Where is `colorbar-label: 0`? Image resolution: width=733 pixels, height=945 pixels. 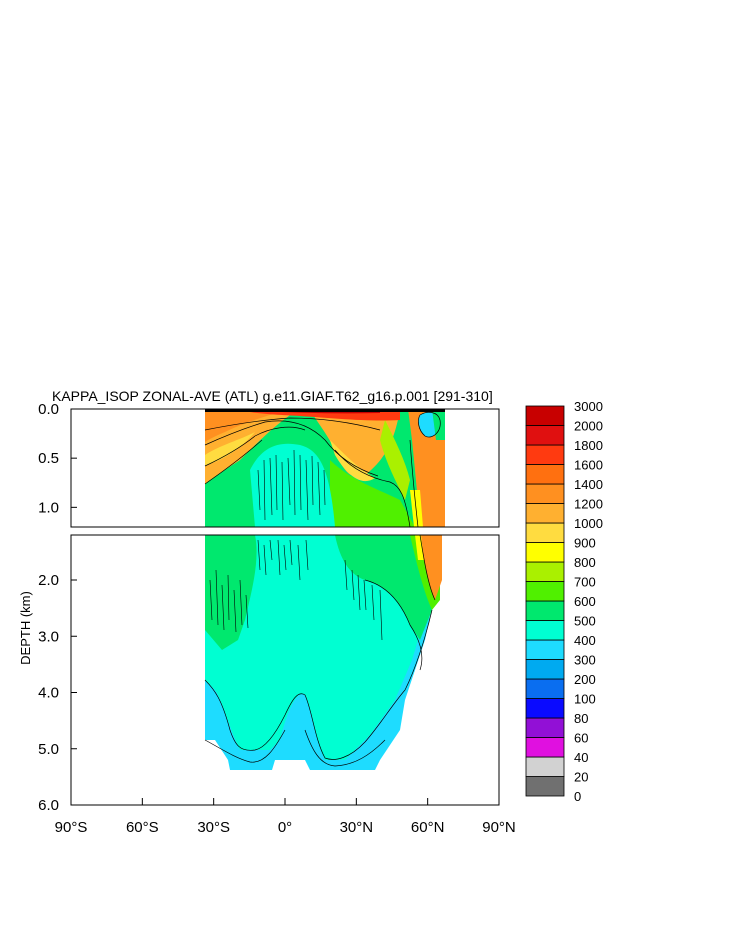 colorbar-label: 0 is located at coordinates (577, 796).